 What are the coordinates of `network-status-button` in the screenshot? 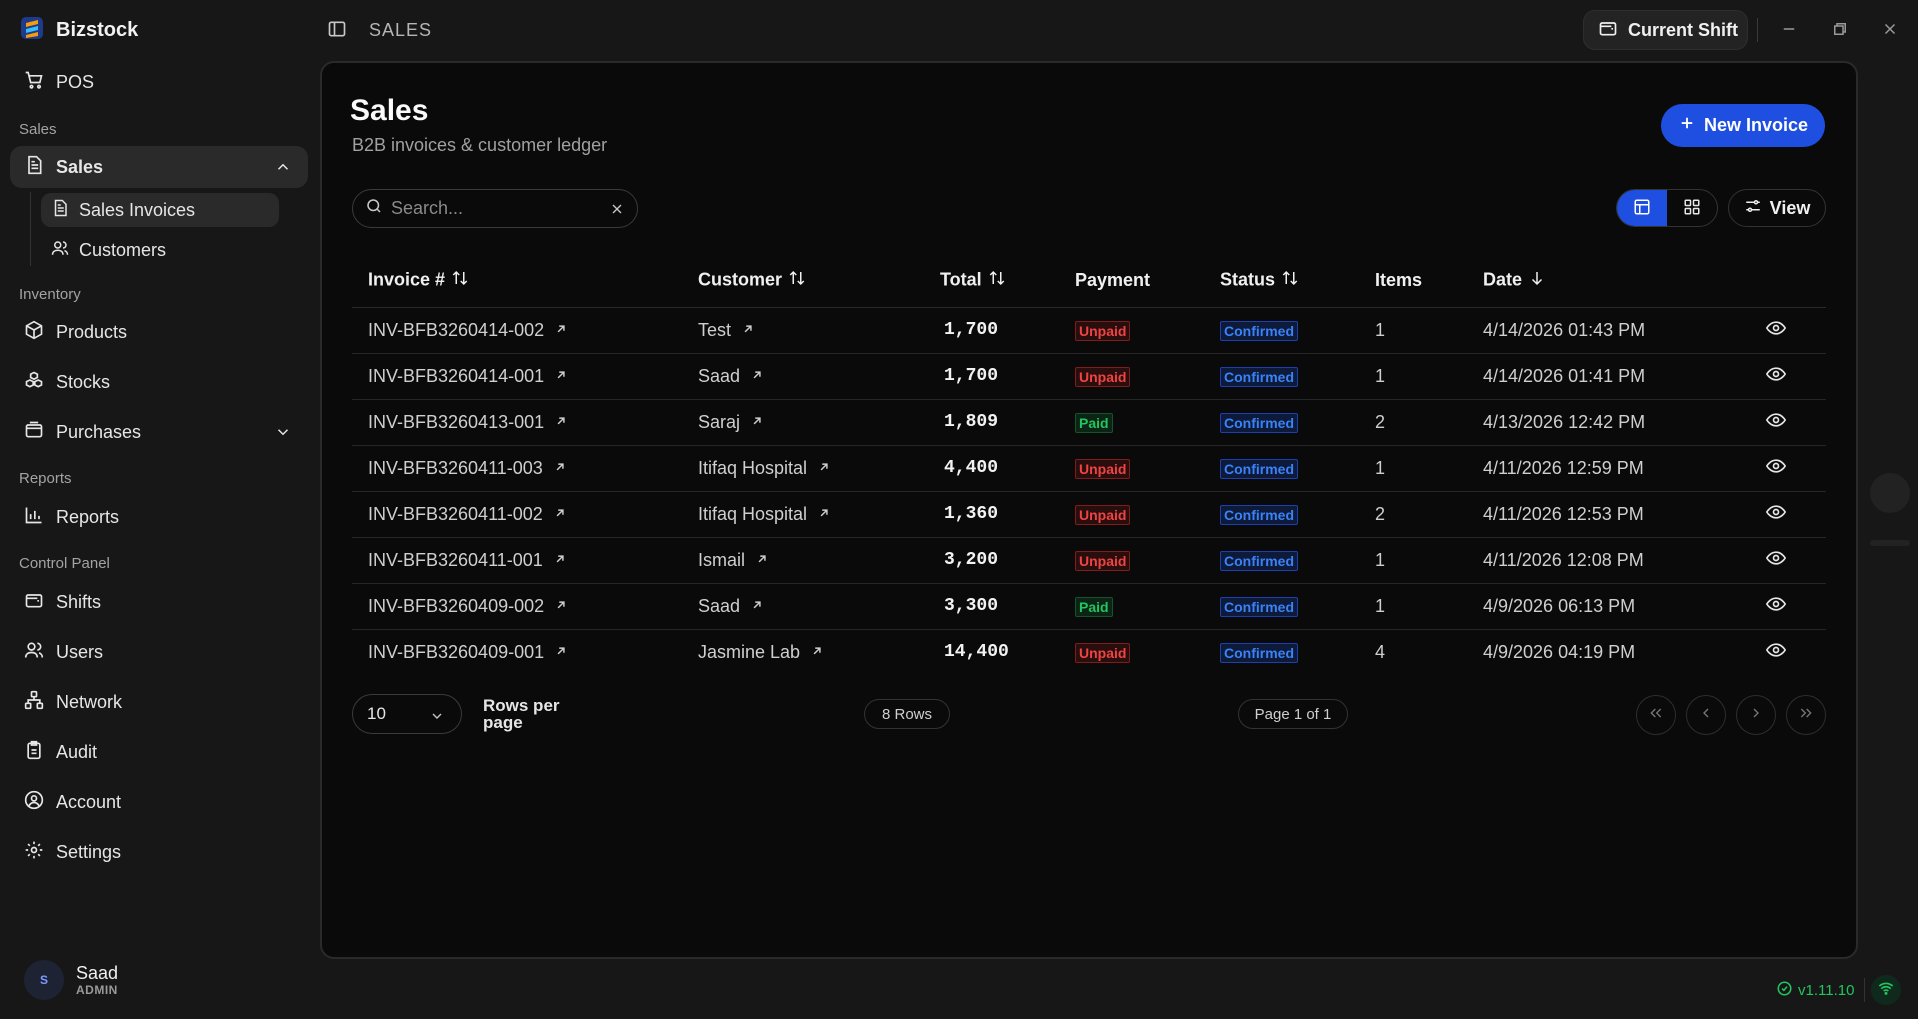 It's located at (1886, 990).